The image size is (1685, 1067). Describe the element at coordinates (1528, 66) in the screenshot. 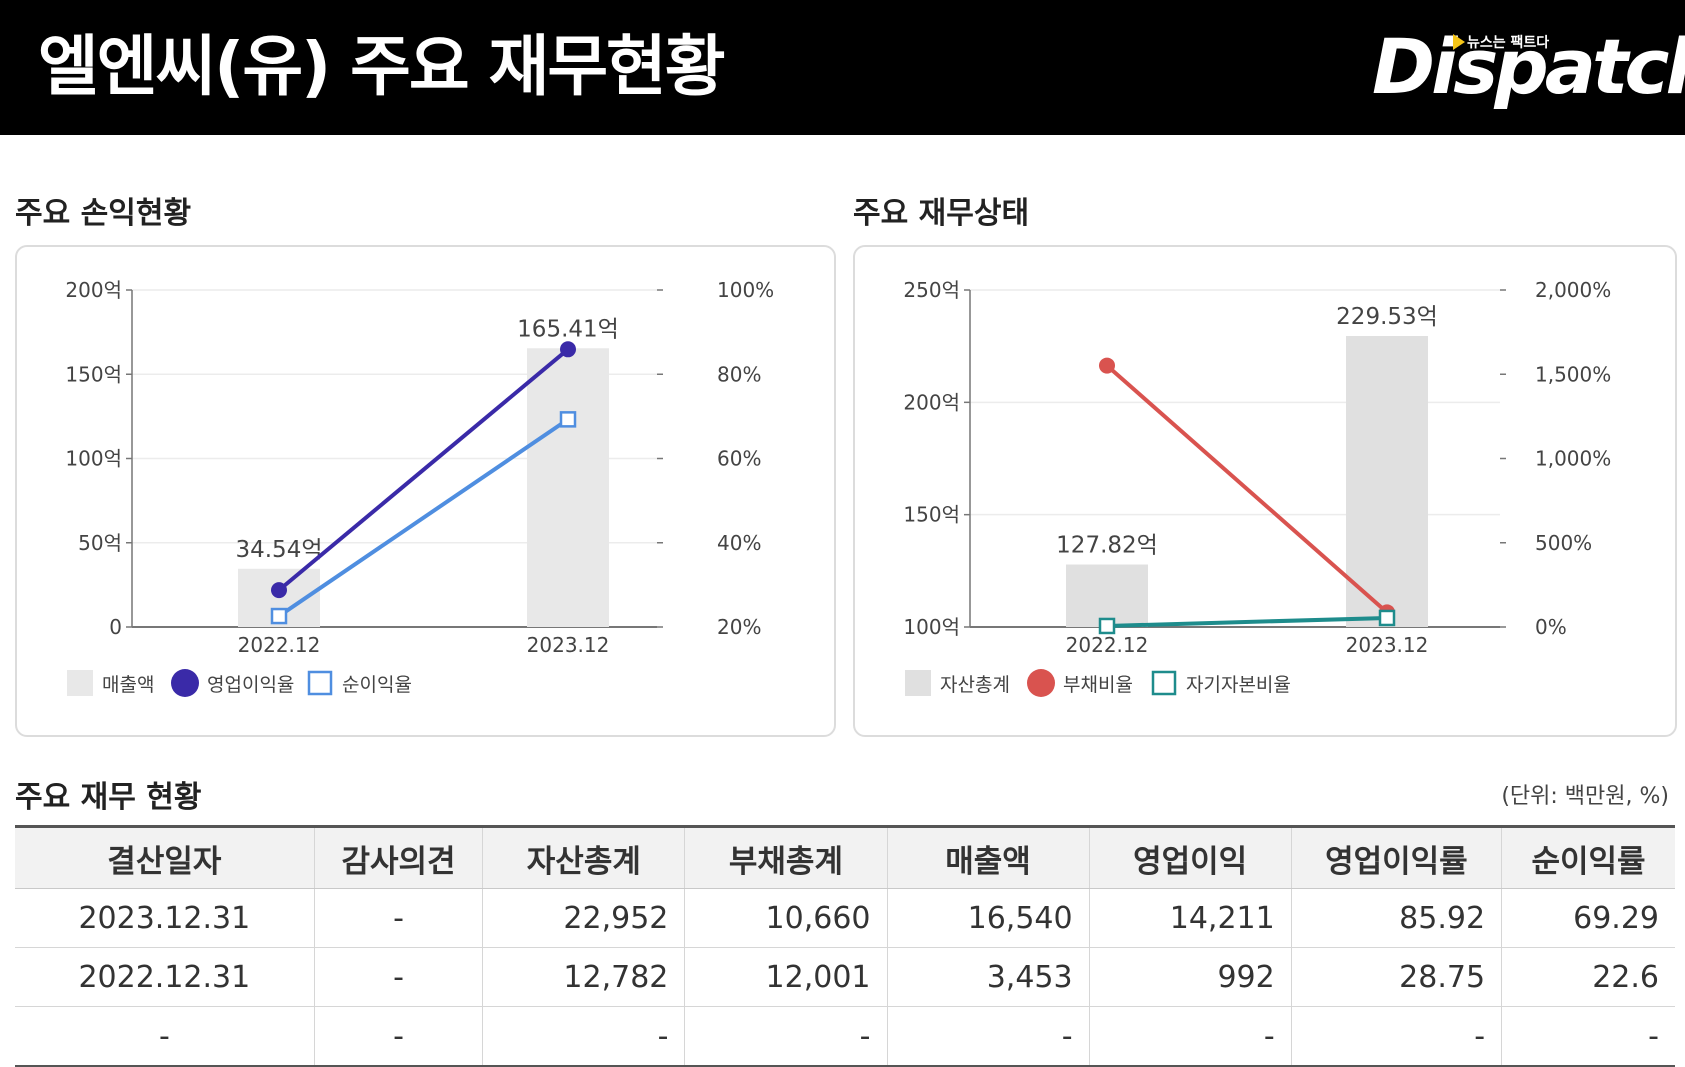

I see `logo-wordmark: Dispatch` at that location.